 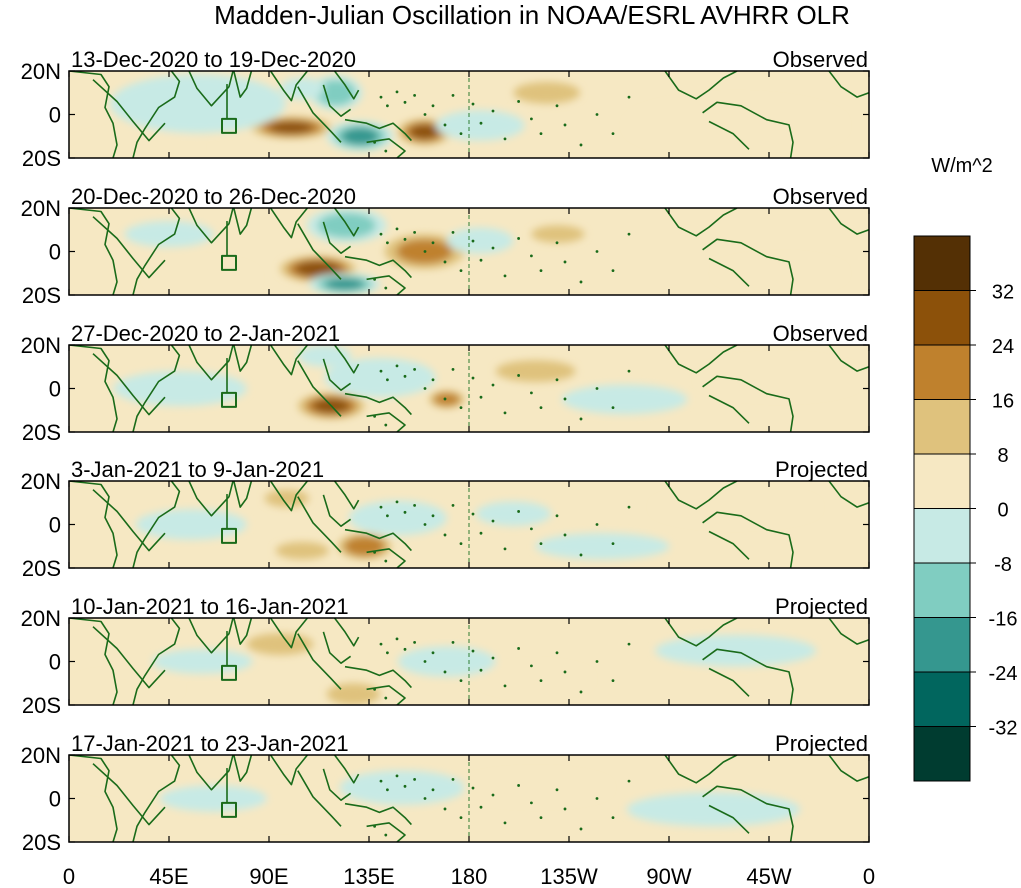 What do you see at coordinates (768, 876) in the screenshot?
I see `x-tick-label: 45W` at bounding box center [768, 876].